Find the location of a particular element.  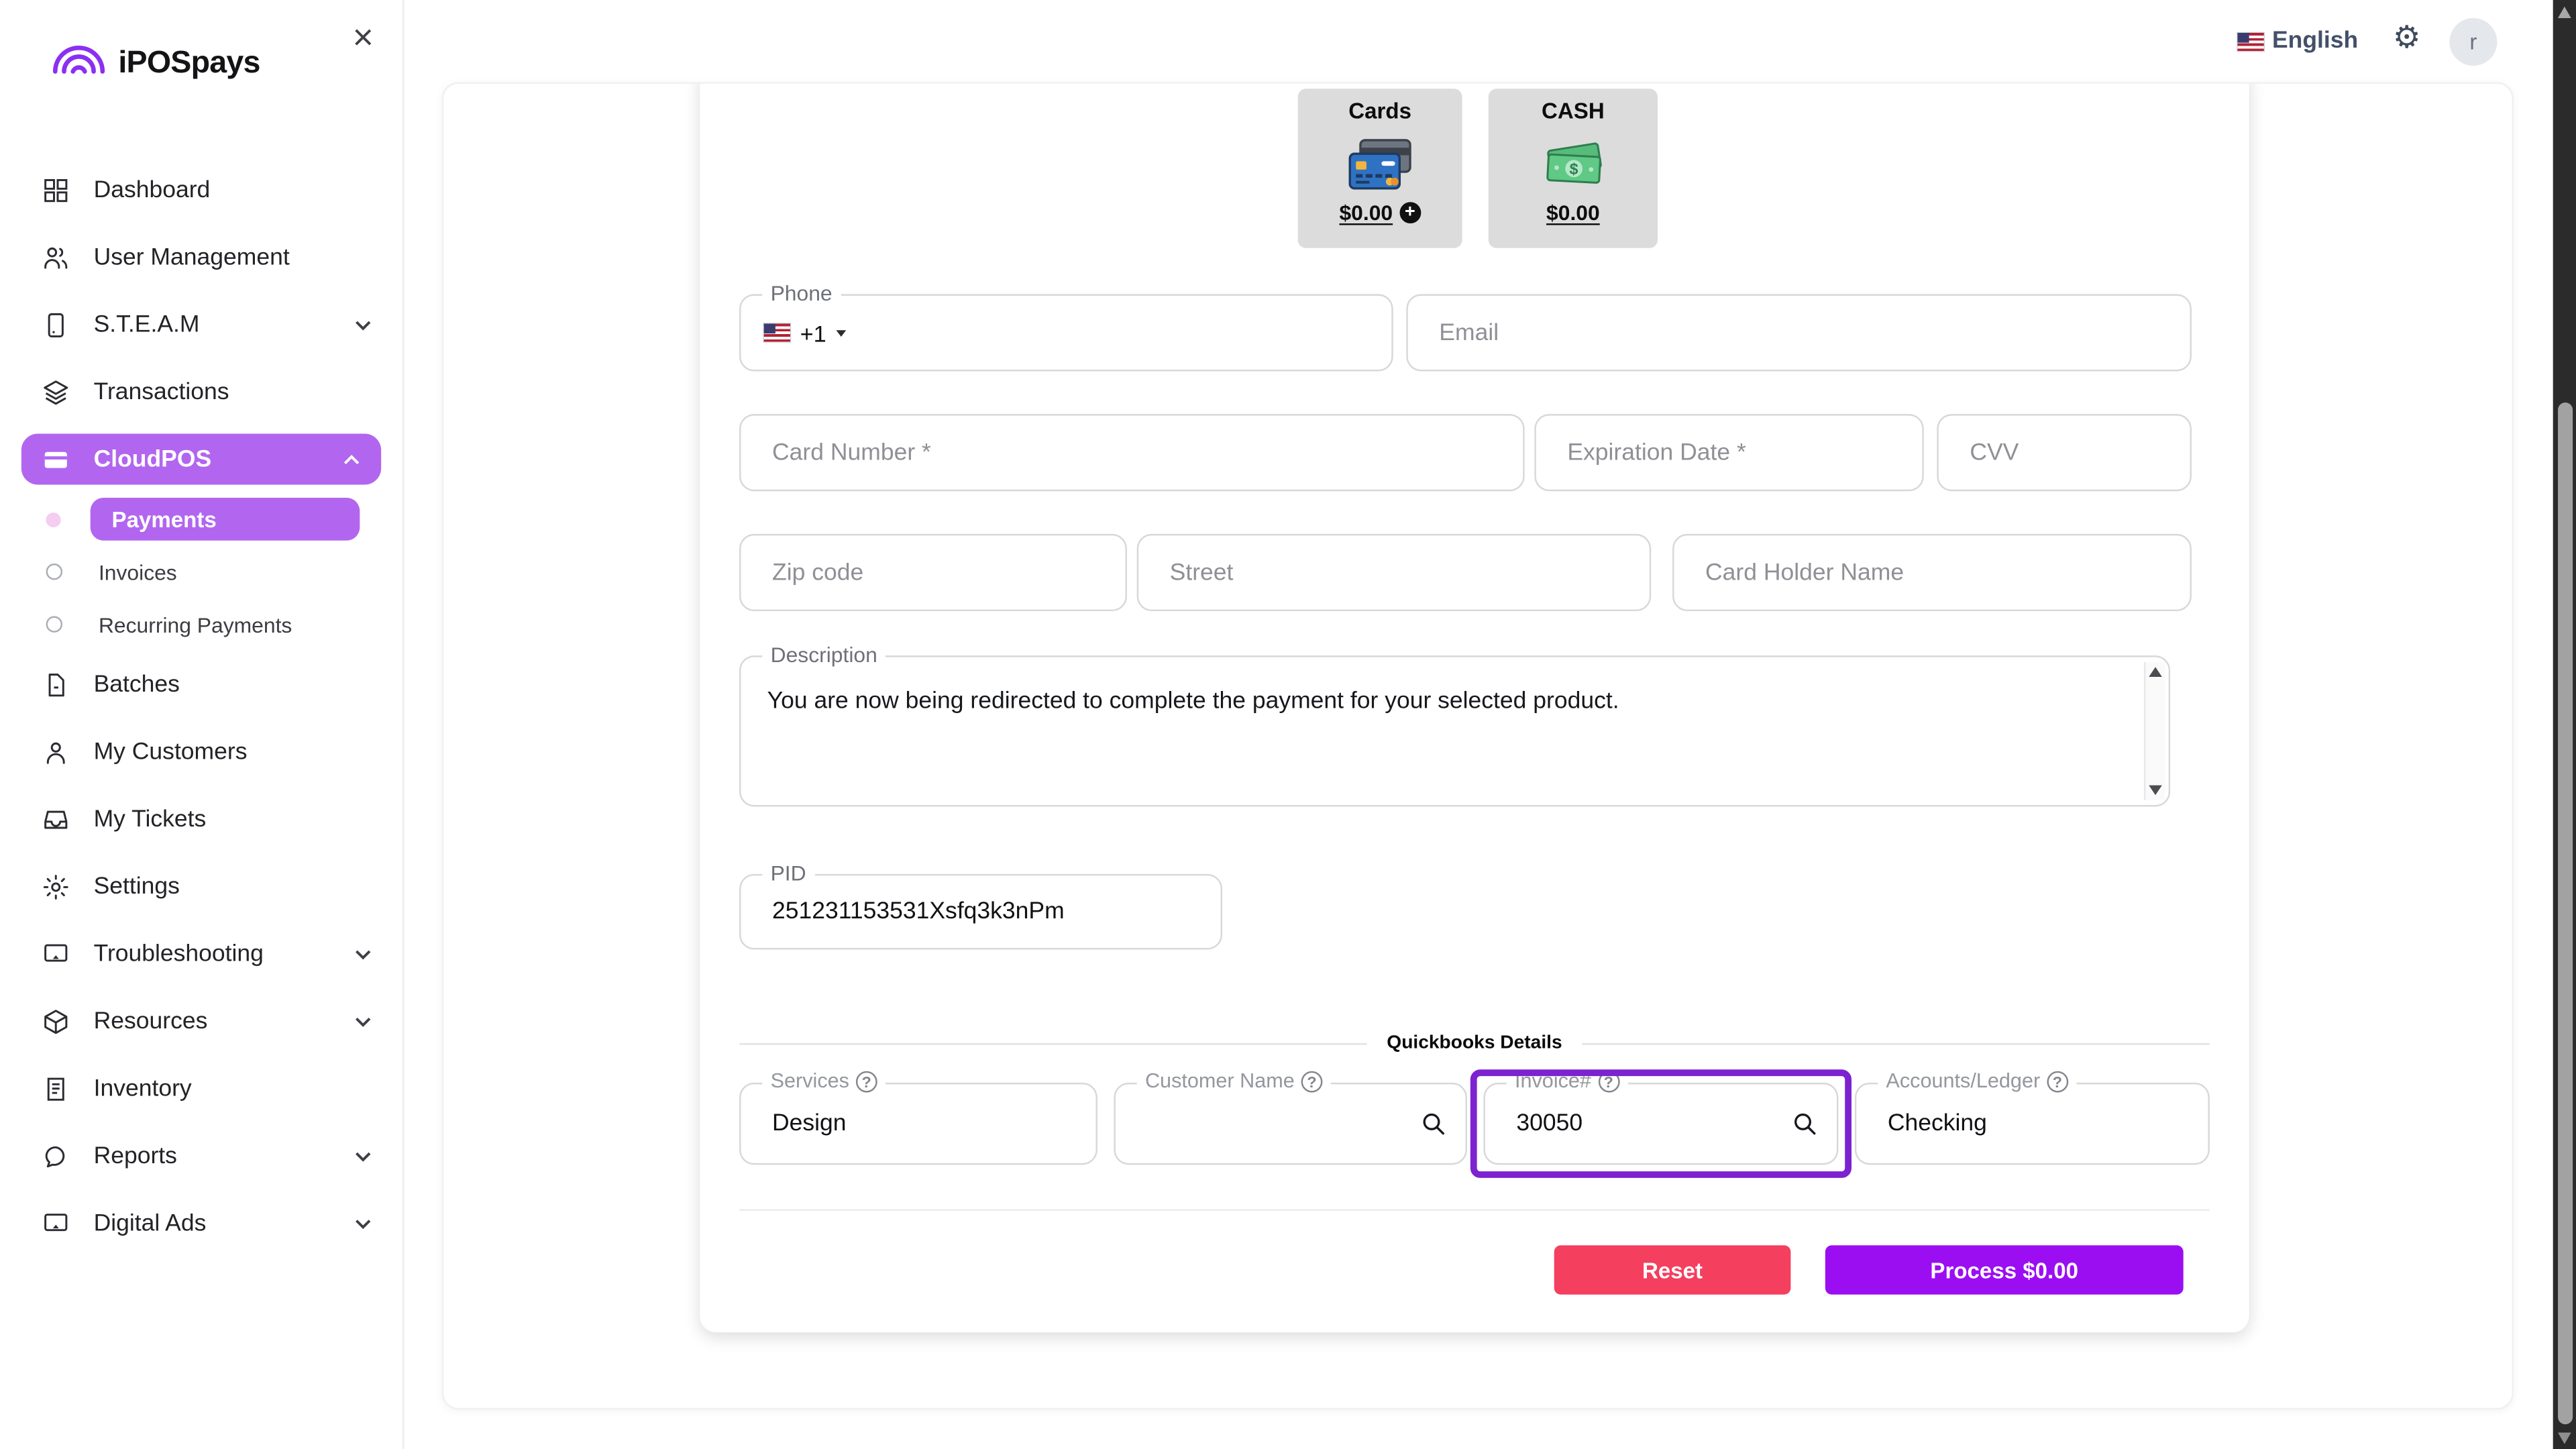

monitor-icon is located at coordinates (56, 1221).